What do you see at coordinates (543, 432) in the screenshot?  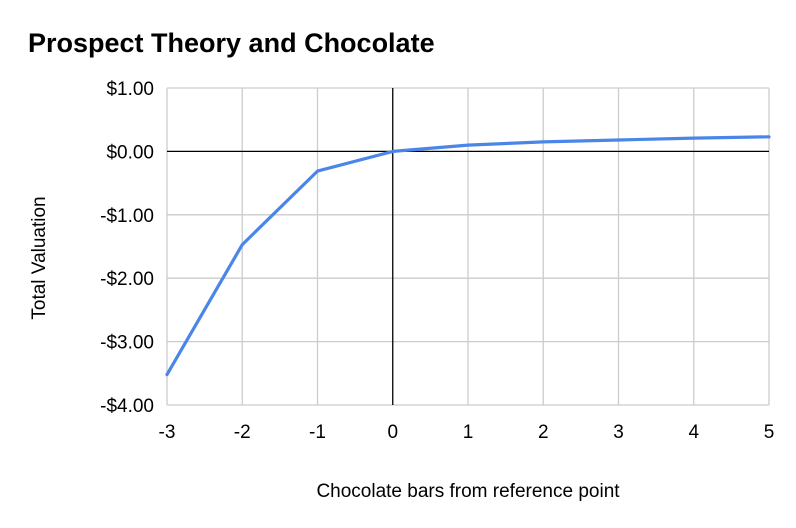 I see `x-tick-label: 2` at bounding box center [543, 432].